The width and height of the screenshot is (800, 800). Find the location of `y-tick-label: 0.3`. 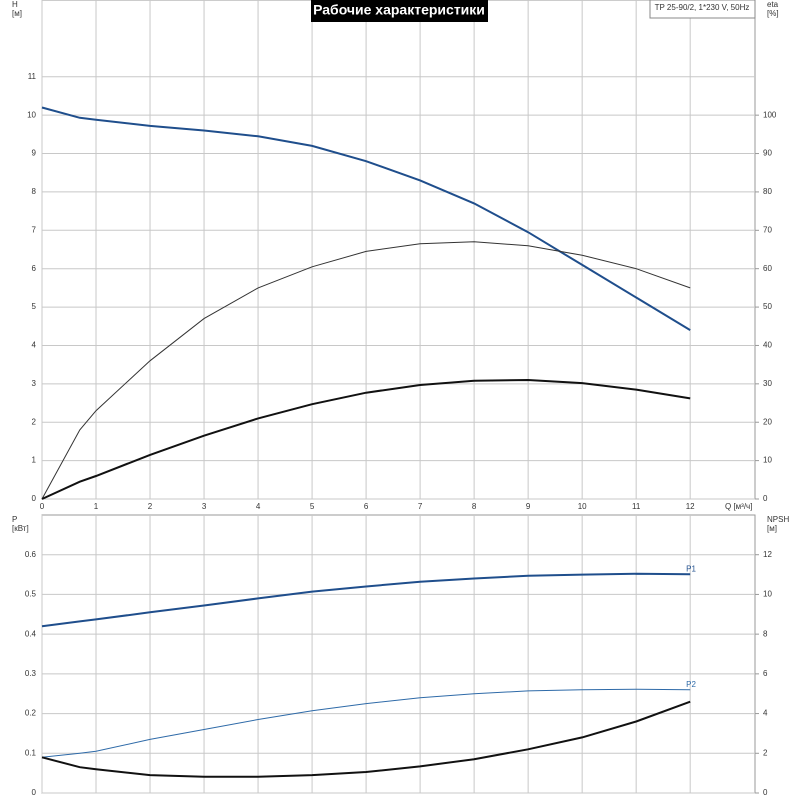

y-tick-label: 0.3 is located at coordinates (31, 673).